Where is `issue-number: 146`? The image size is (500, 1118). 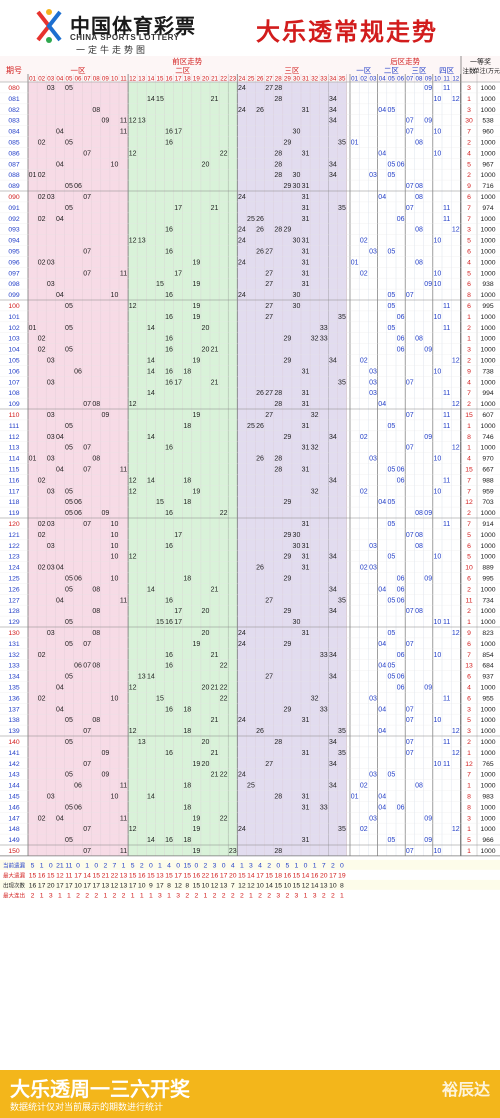
issue-number: 146 is located at coordinates (14, 807).